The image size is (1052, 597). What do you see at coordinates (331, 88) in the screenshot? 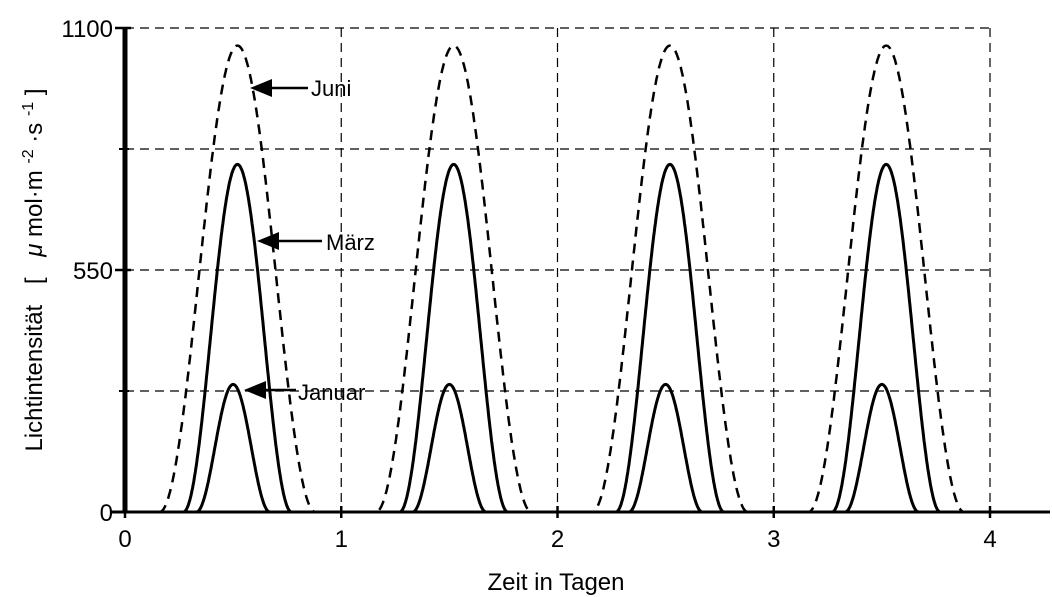
I see `legend-label-juni: Juni` at bounding box center [331, 88].